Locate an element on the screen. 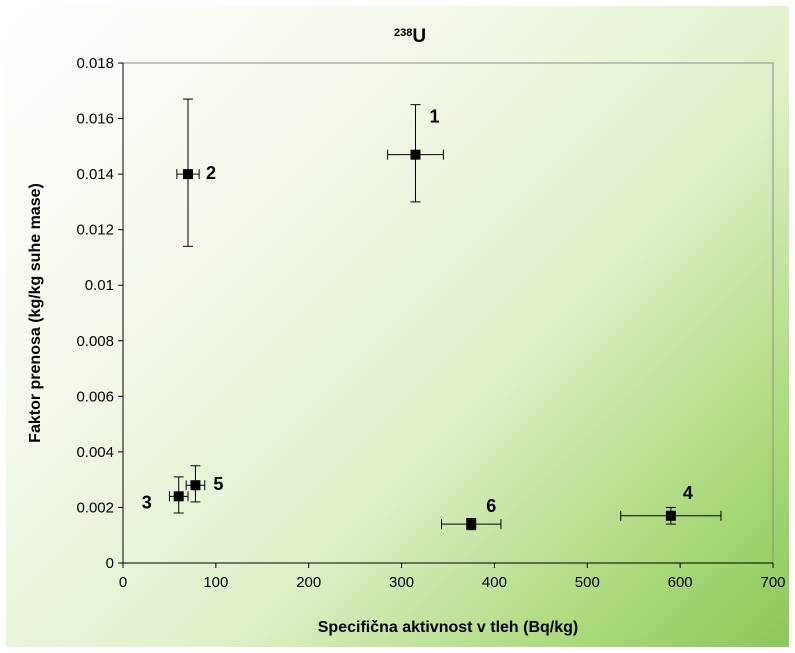  y-tick-label-7: 0.014 is located at coordinates (95, 174).